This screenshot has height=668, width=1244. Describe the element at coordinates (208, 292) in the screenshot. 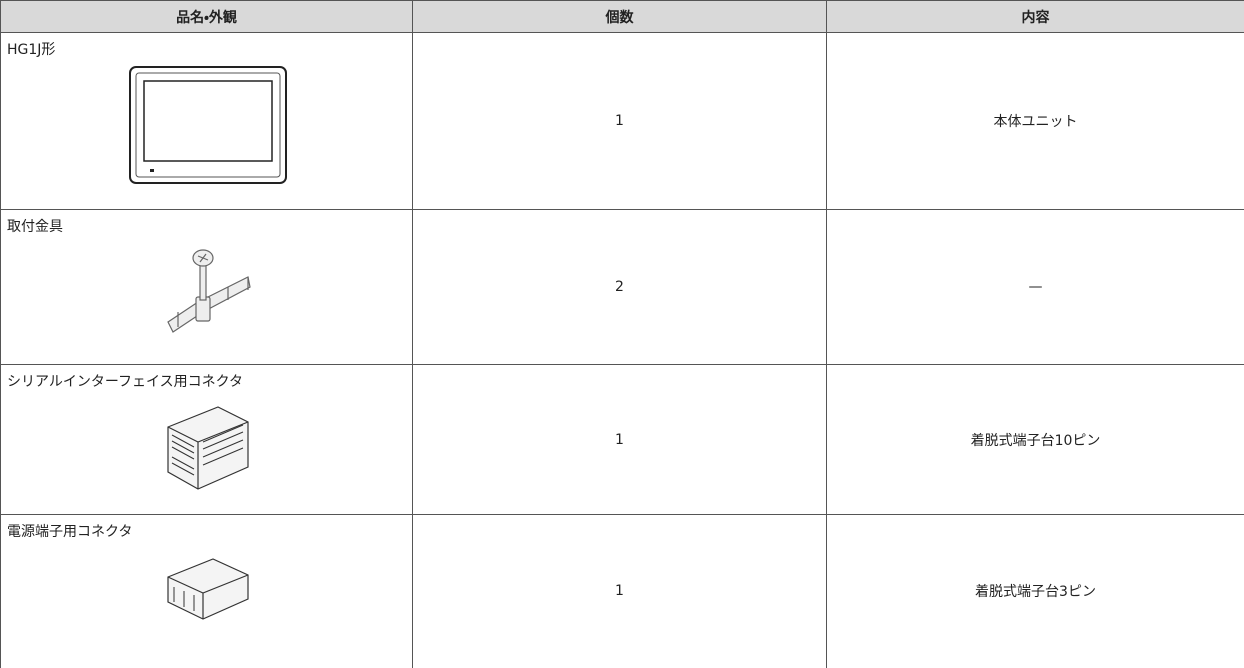

I see `bracket-illustration` at that location.